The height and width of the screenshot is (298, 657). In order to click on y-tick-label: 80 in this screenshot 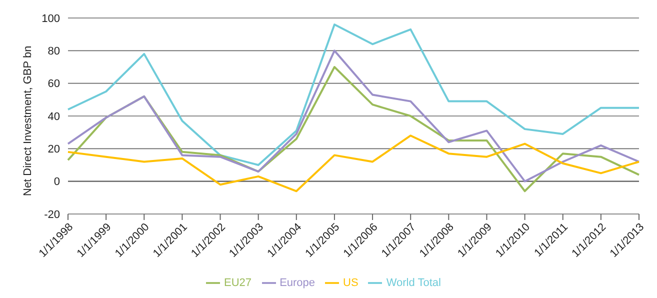, I will do `click(54, 52)`.